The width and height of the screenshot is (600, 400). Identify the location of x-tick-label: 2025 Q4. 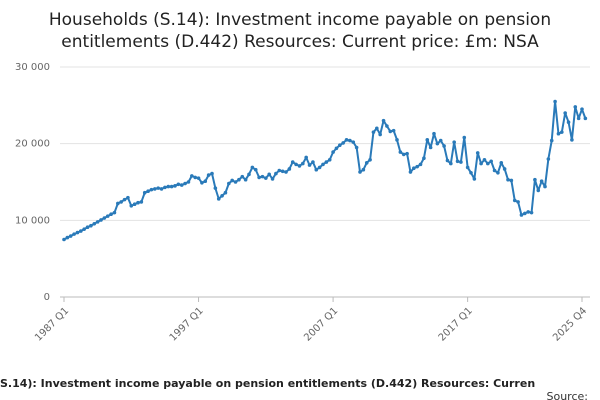
(570, 324).